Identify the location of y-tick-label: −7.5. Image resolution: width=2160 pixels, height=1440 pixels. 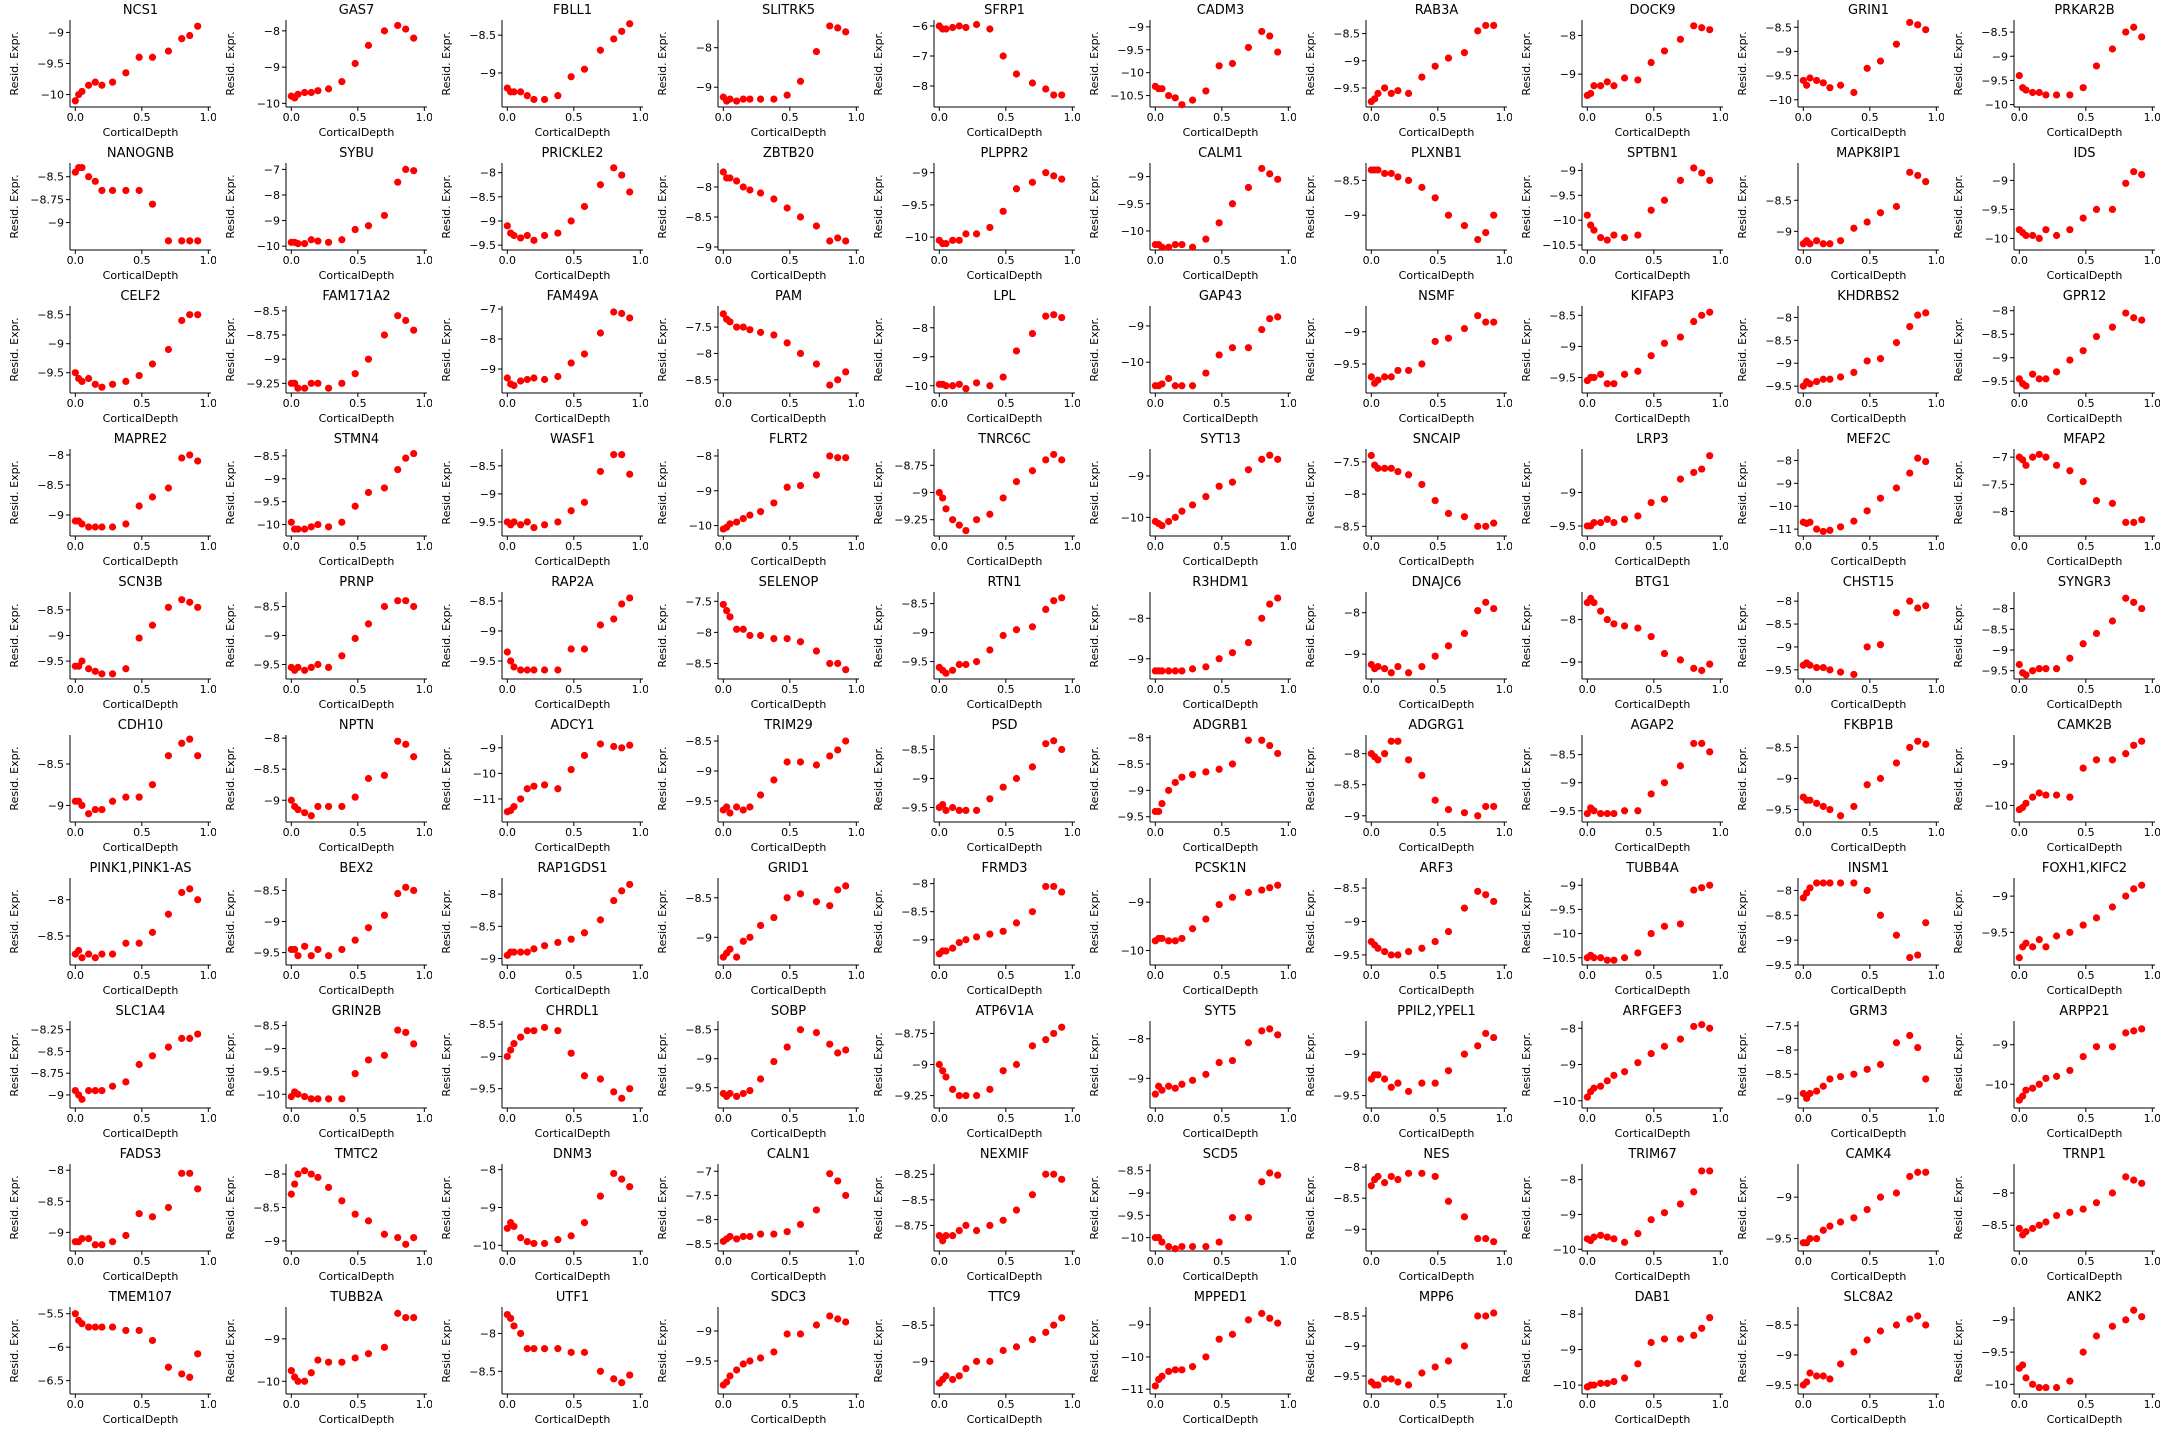
(1994, 484).